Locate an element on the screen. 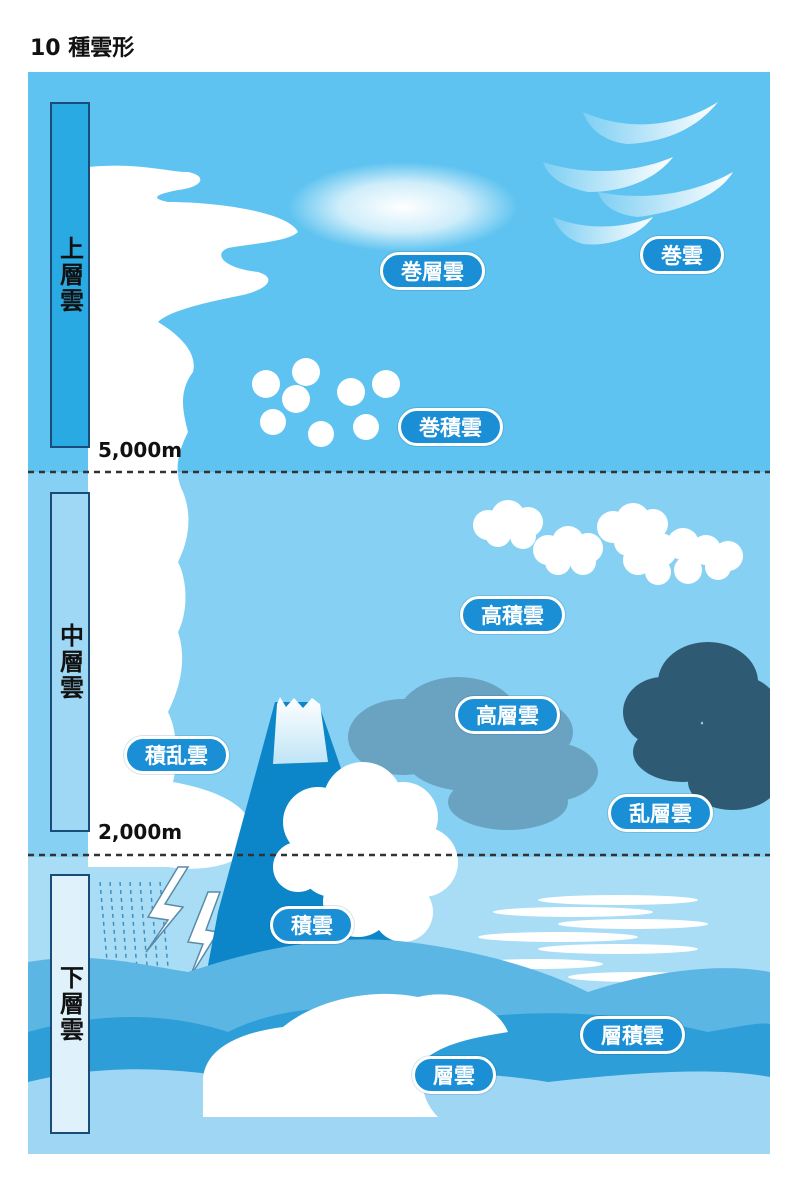  altitude-label-2000: 2,000m is located at coordinates (140, 832).